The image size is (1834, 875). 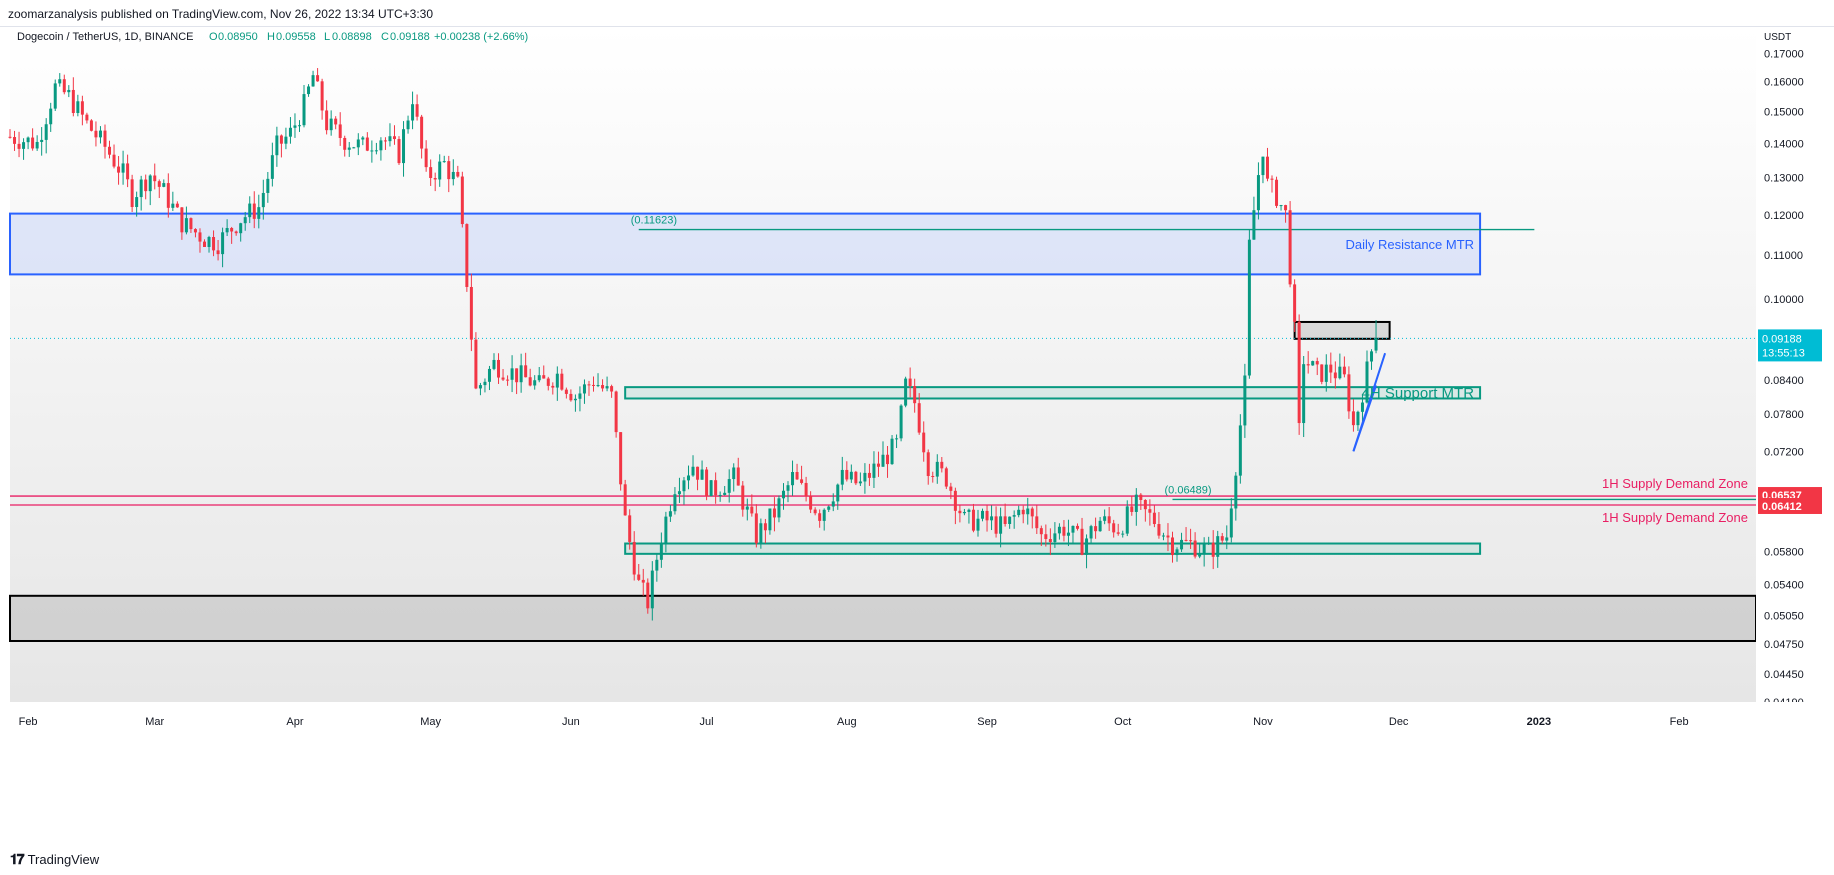 I want to click on legend-low-value: 0.08898, so click(x=352, y=37).